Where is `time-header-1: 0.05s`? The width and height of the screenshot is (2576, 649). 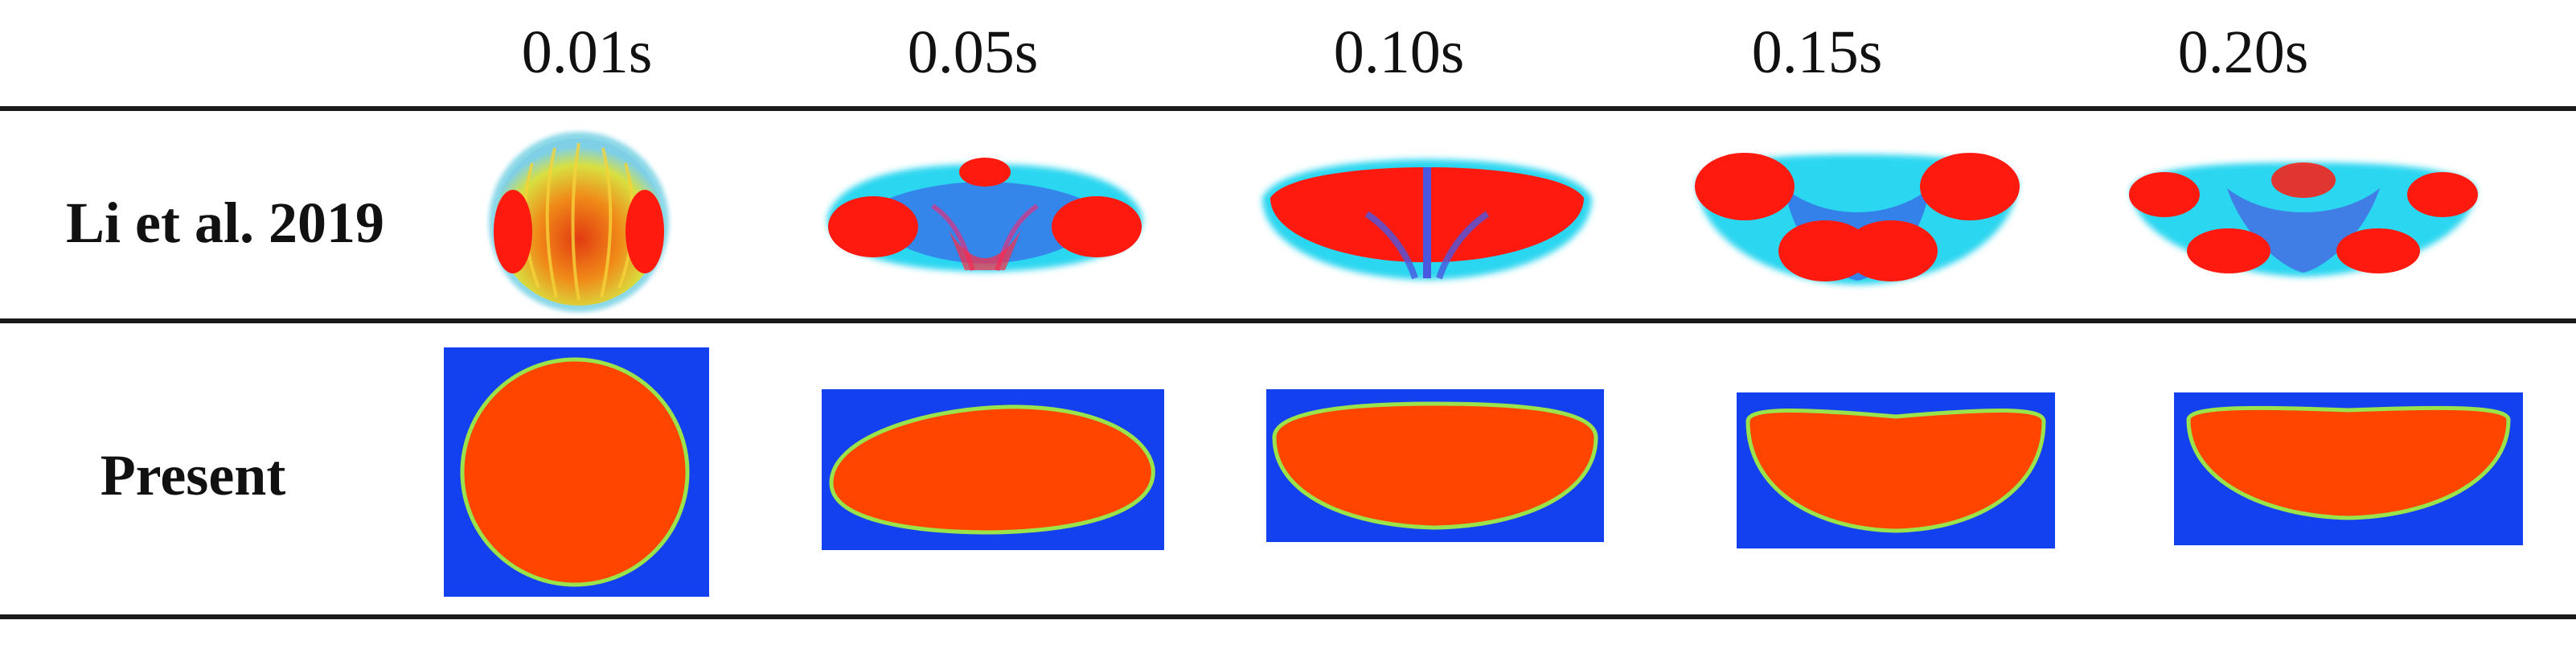 time-header-1: 0.05s is located at coordinates (973, 52).